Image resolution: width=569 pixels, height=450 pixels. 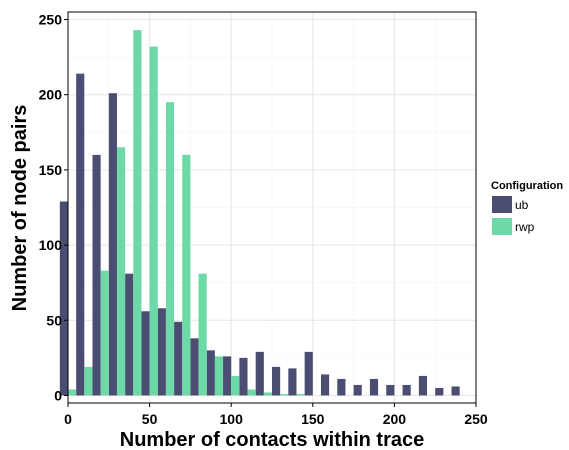 I want to click on x-tick-label: 100, so click(x=232, y=419).